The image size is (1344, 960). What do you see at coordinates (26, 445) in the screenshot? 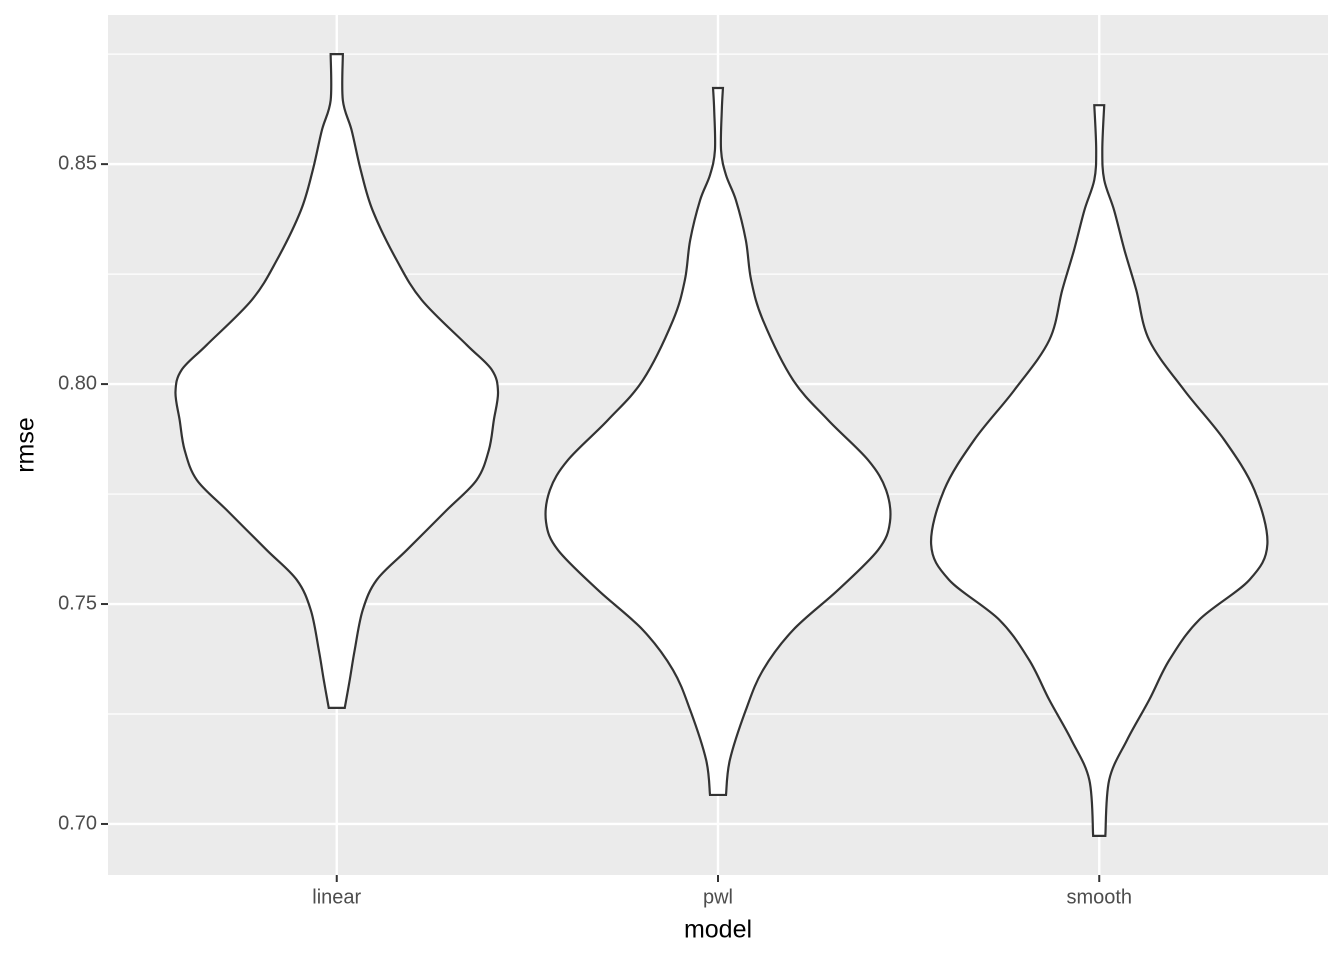
I see `y-axis-title: rmse` at bounding box center [26, 445].